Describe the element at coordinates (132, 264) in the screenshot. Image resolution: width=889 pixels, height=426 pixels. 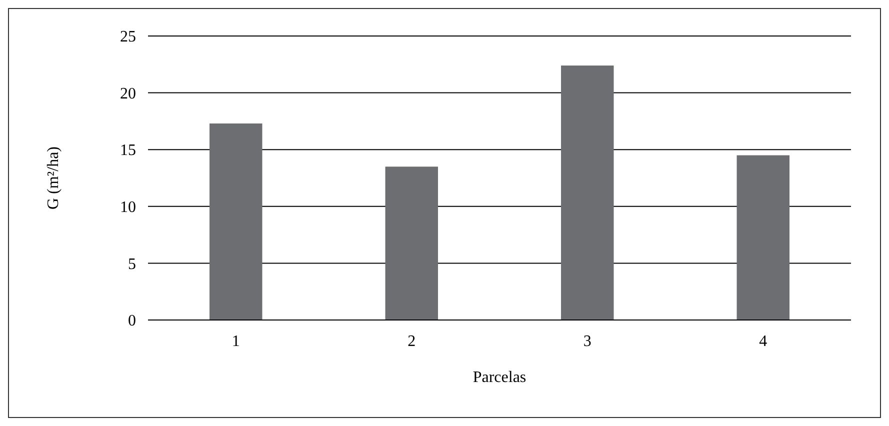
I see `y-tick-label: 5` at that location.